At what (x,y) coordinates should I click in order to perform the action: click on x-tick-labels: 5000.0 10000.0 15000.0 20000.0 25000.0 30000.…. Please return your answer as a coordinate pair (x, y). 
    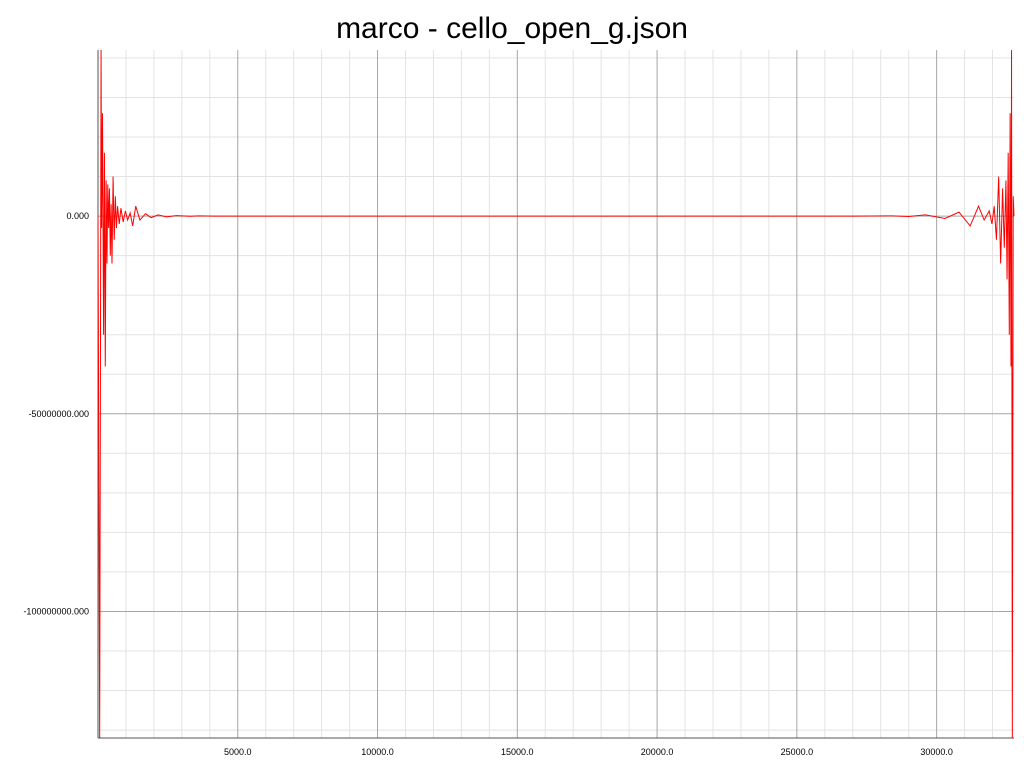
    Looking at the image, I should click on (588, 752).